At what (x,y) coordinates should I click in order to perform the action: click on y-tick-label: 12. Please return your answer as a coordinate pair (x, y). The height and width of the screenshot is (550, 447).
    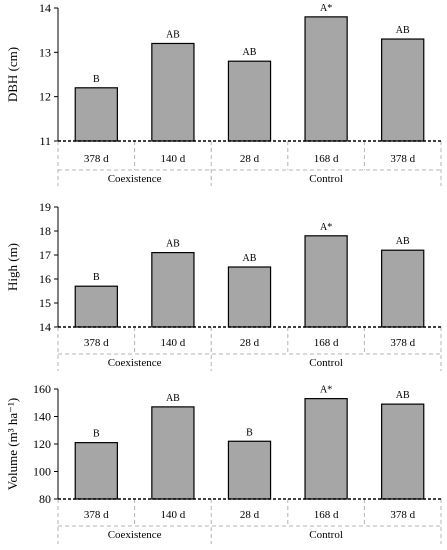
    Looking at the image, I should click on (45, 97).